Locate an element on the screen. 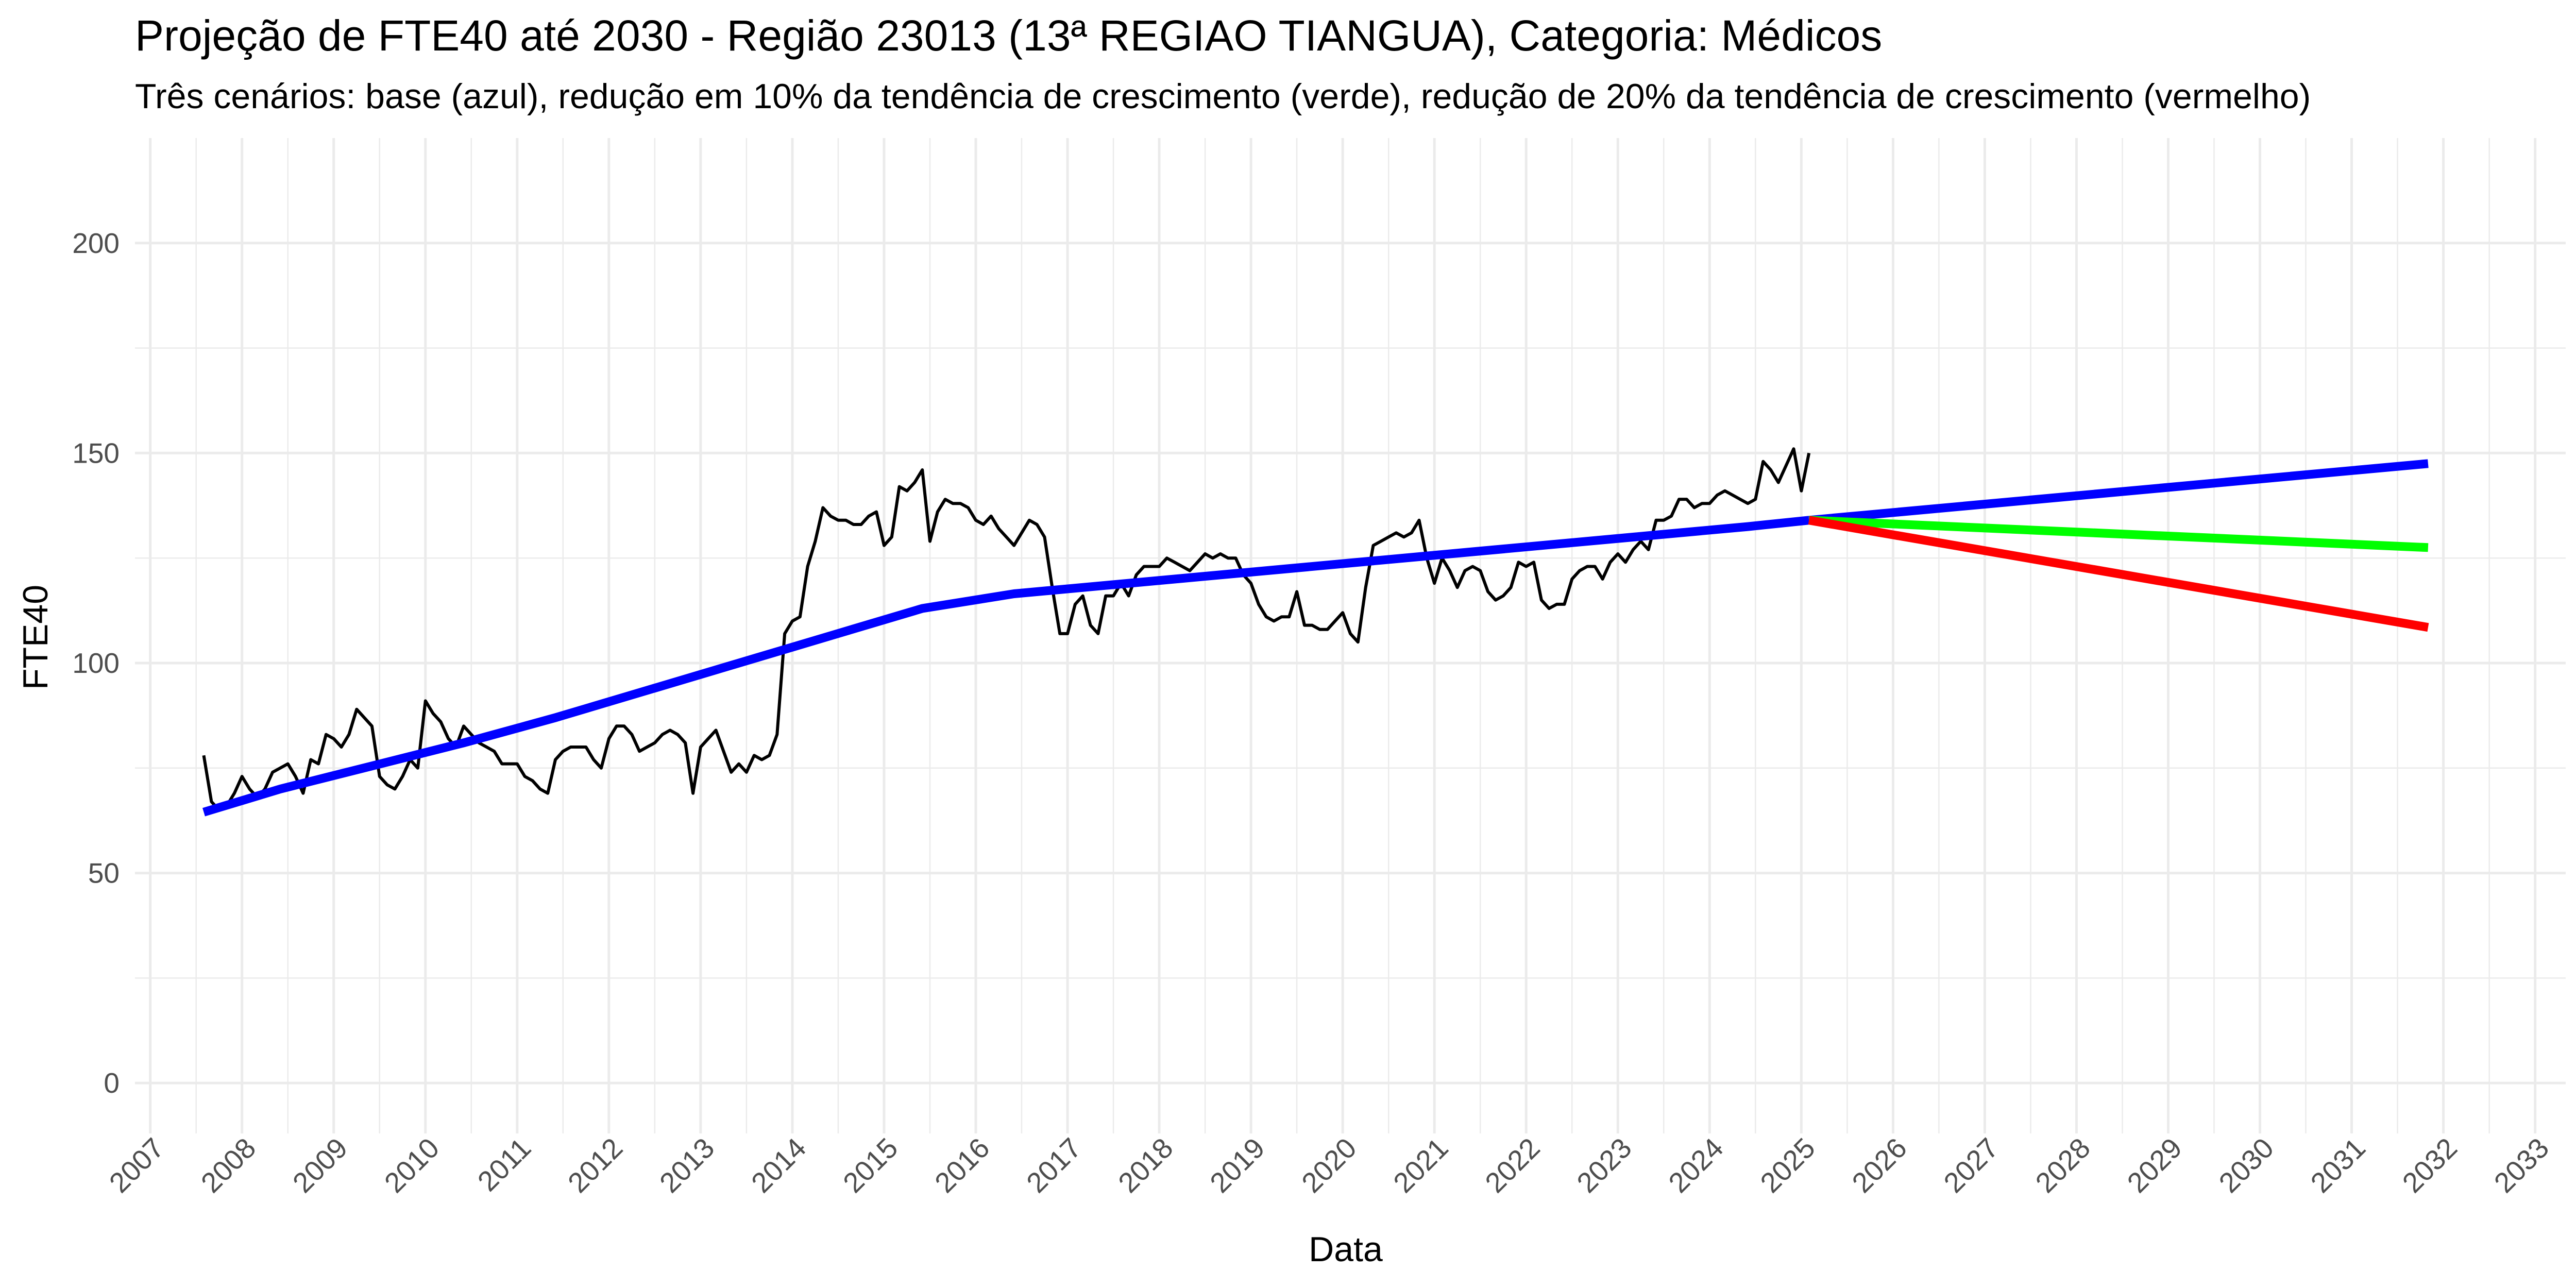 Image resolution: width=2576 pixels, height=1288 pixels. x-axis-title: Data is located at coordinates (1346, 1249).